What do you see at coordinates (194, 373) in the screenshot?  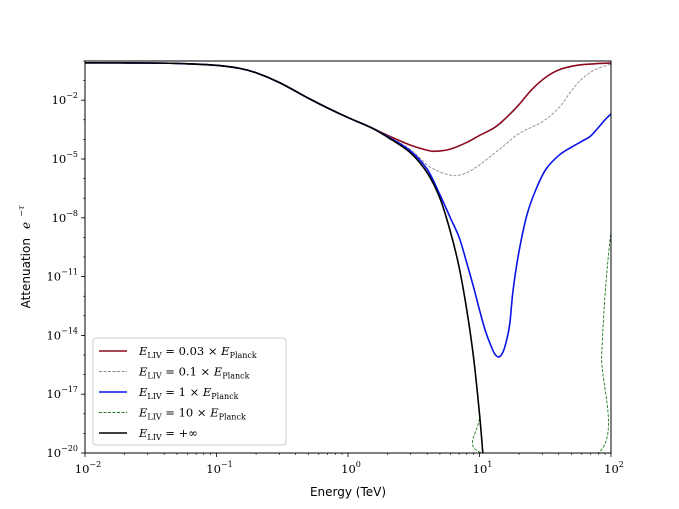 I see `legend-label-1: ELIV = 0.1 × EPlanck` at bounding box center [194, 373].